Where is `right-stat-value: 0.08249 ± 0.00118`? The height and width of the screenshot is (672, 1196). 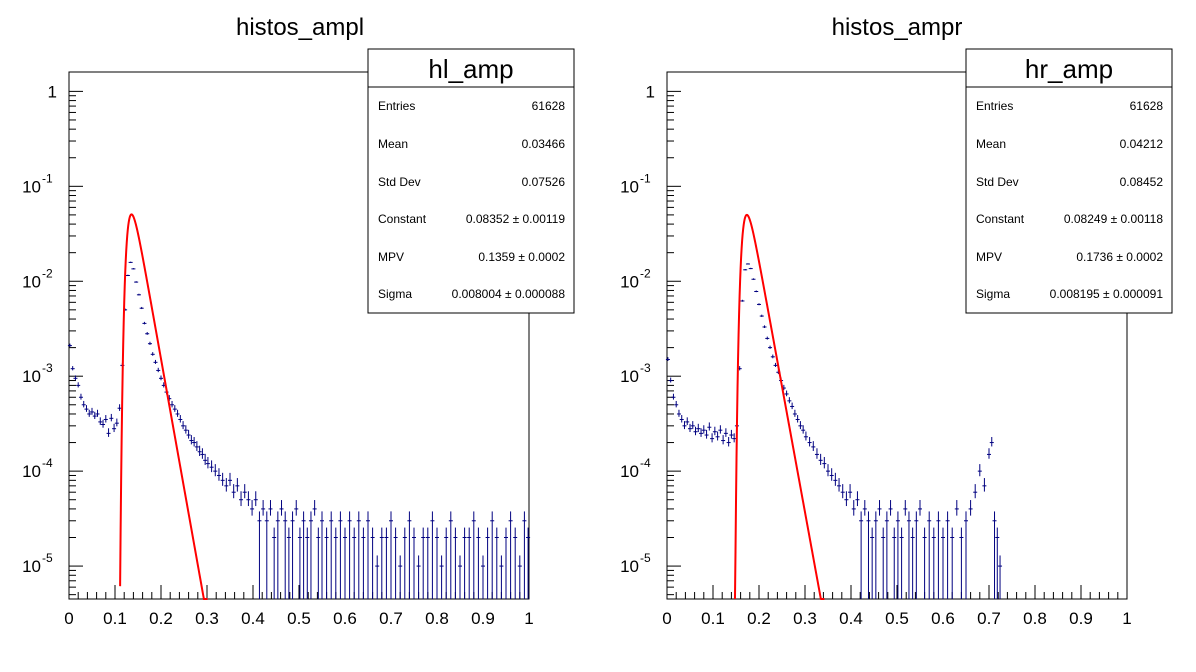 right-stat-value: 0.08249 ± 0.00118 is located at coordinates (1113, 219).